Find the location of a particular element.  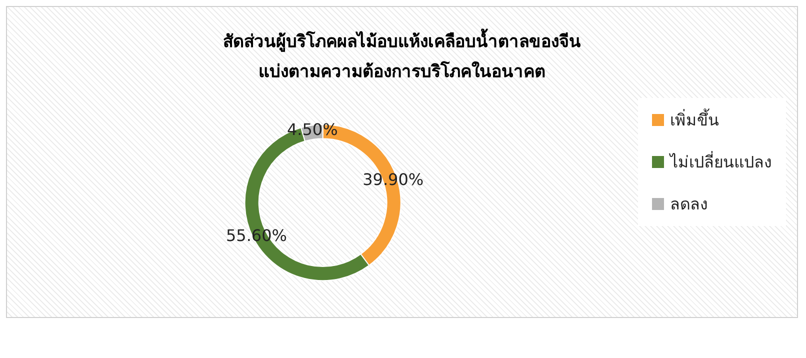

legend-label: ไม่เปลี่ยนแปลง is located at coordinates (720, 161).